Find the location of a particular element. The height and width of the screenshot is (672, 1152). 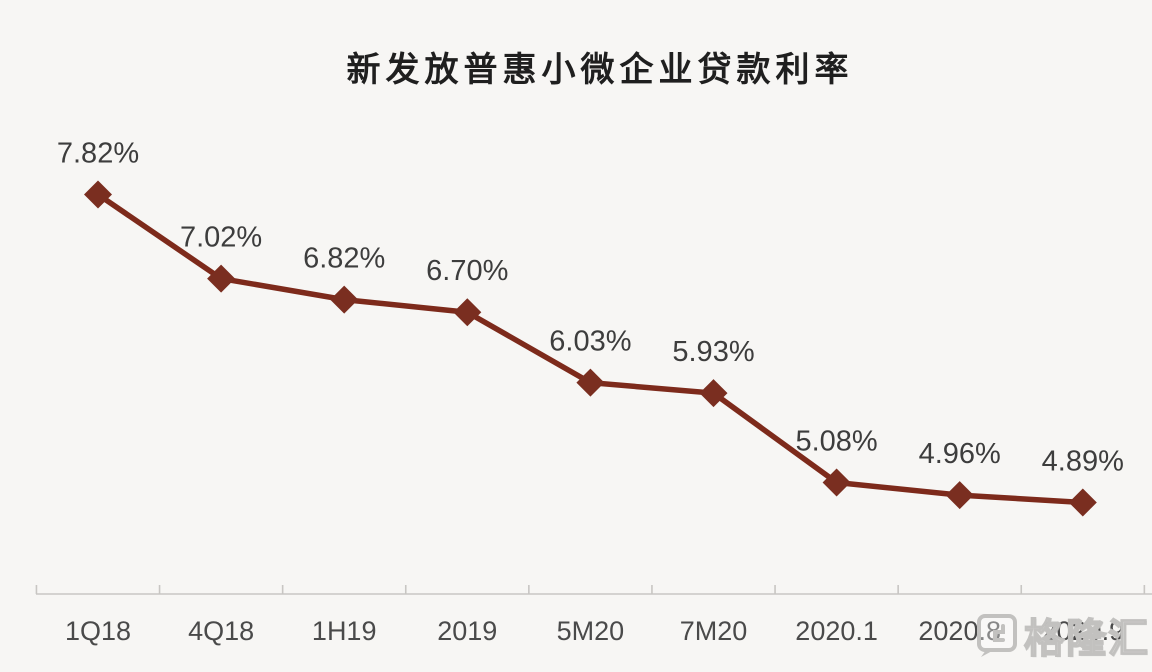

data-label: 5.93% is located at coordinates (713, 352).